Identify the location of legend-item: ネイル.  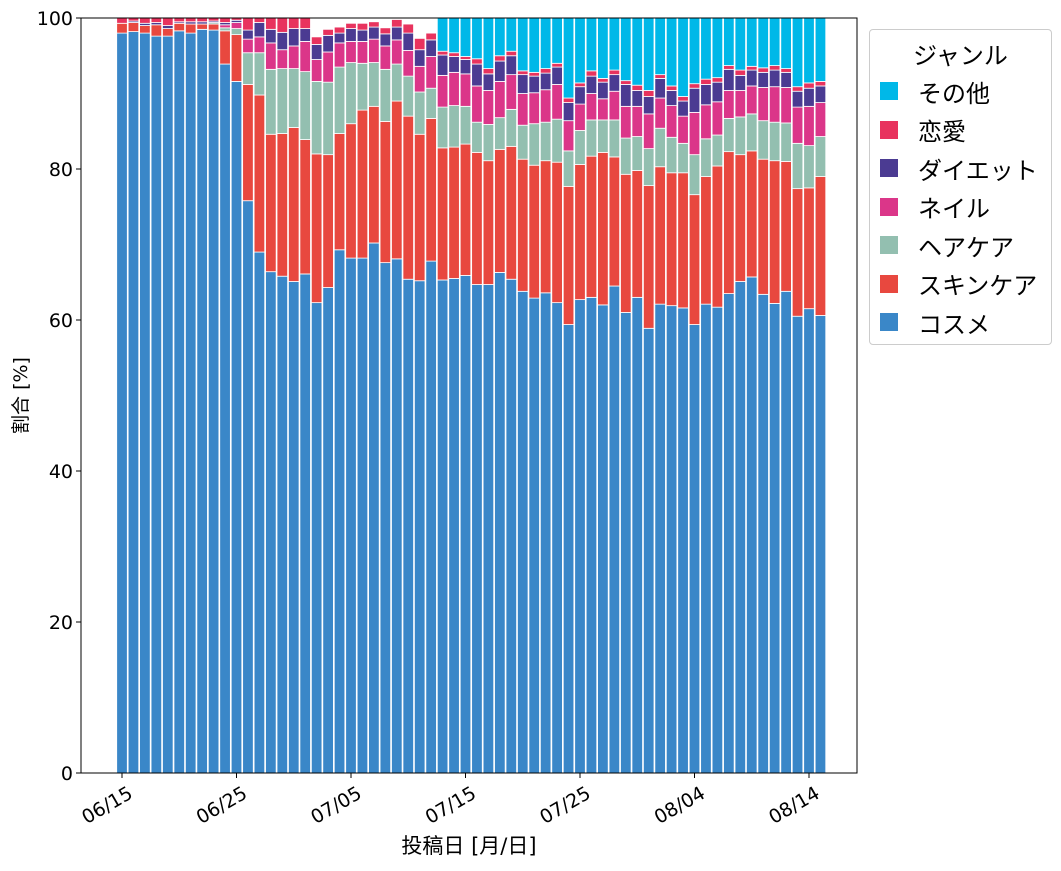
(935, 207).